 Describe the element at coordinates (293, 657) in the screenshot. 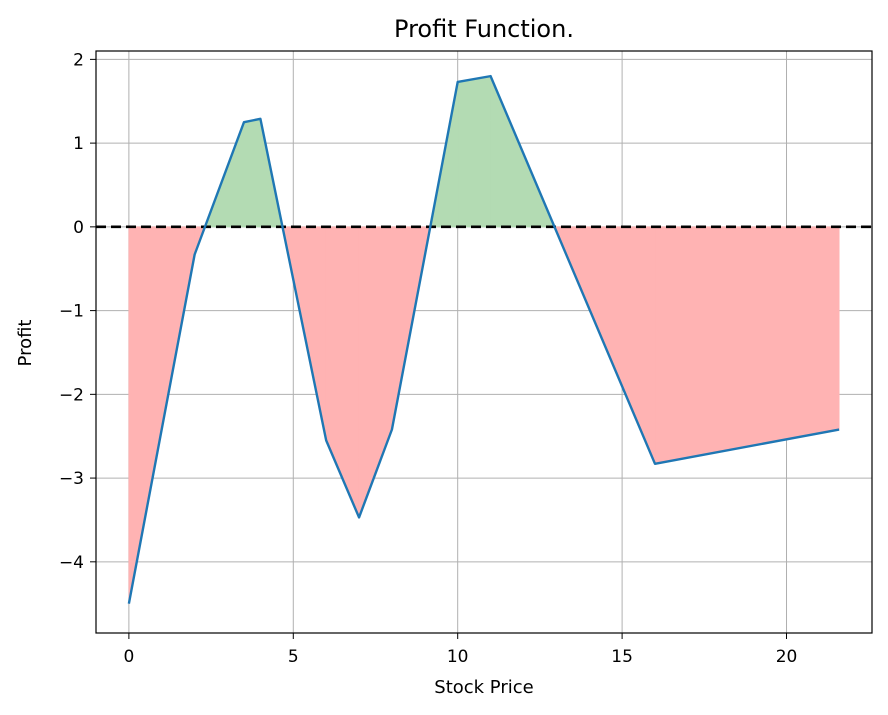

I see `x-tick-label: 5` at that location.